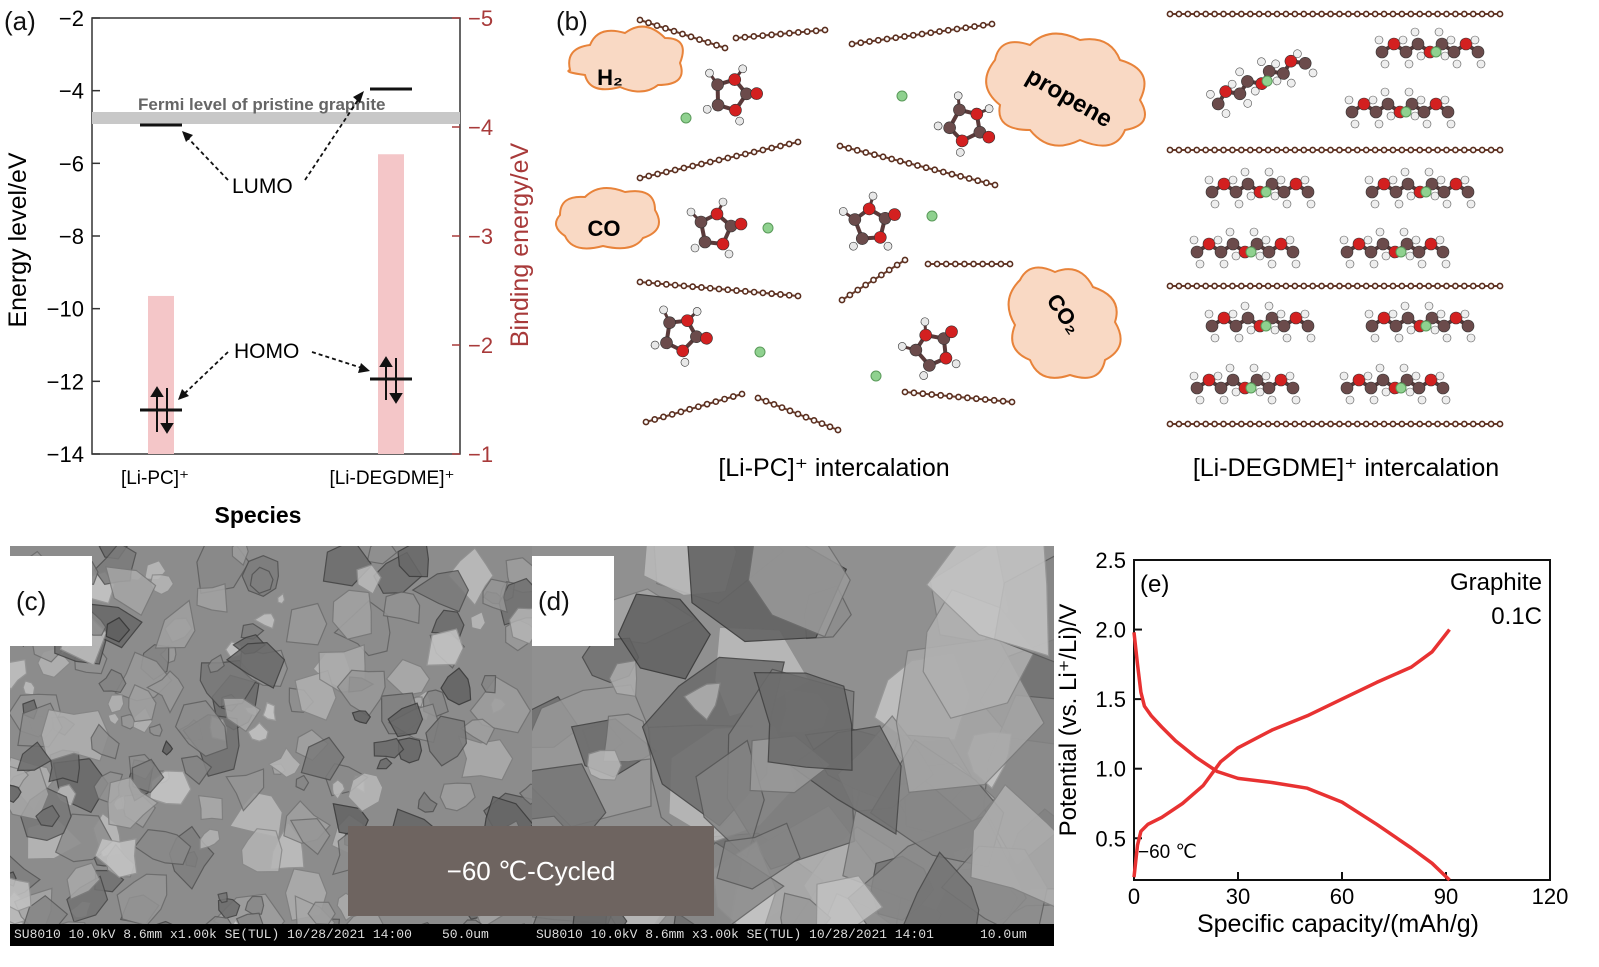  I want to click on e-x-tick-label: 30, so click(1238, 896).